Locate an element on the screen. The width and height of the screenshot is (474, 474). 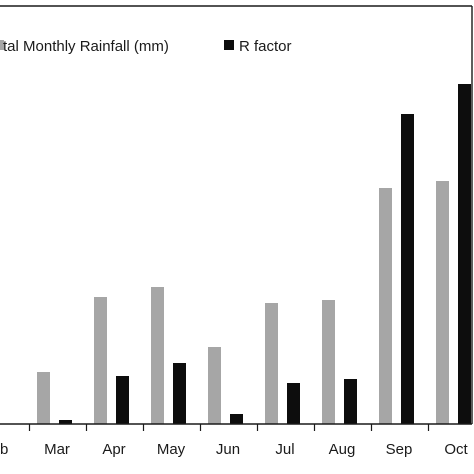
bar-rfactor-sep is located at coordinates (407, 269).